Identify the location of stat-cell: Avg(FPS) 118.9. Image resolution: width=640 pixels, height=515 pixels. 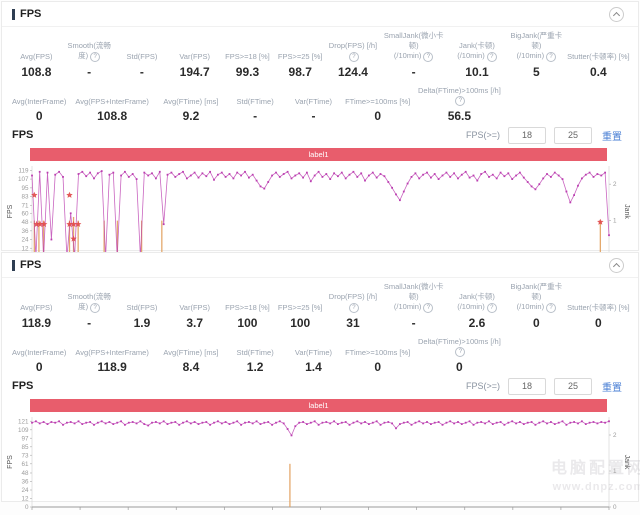
(36, 306).